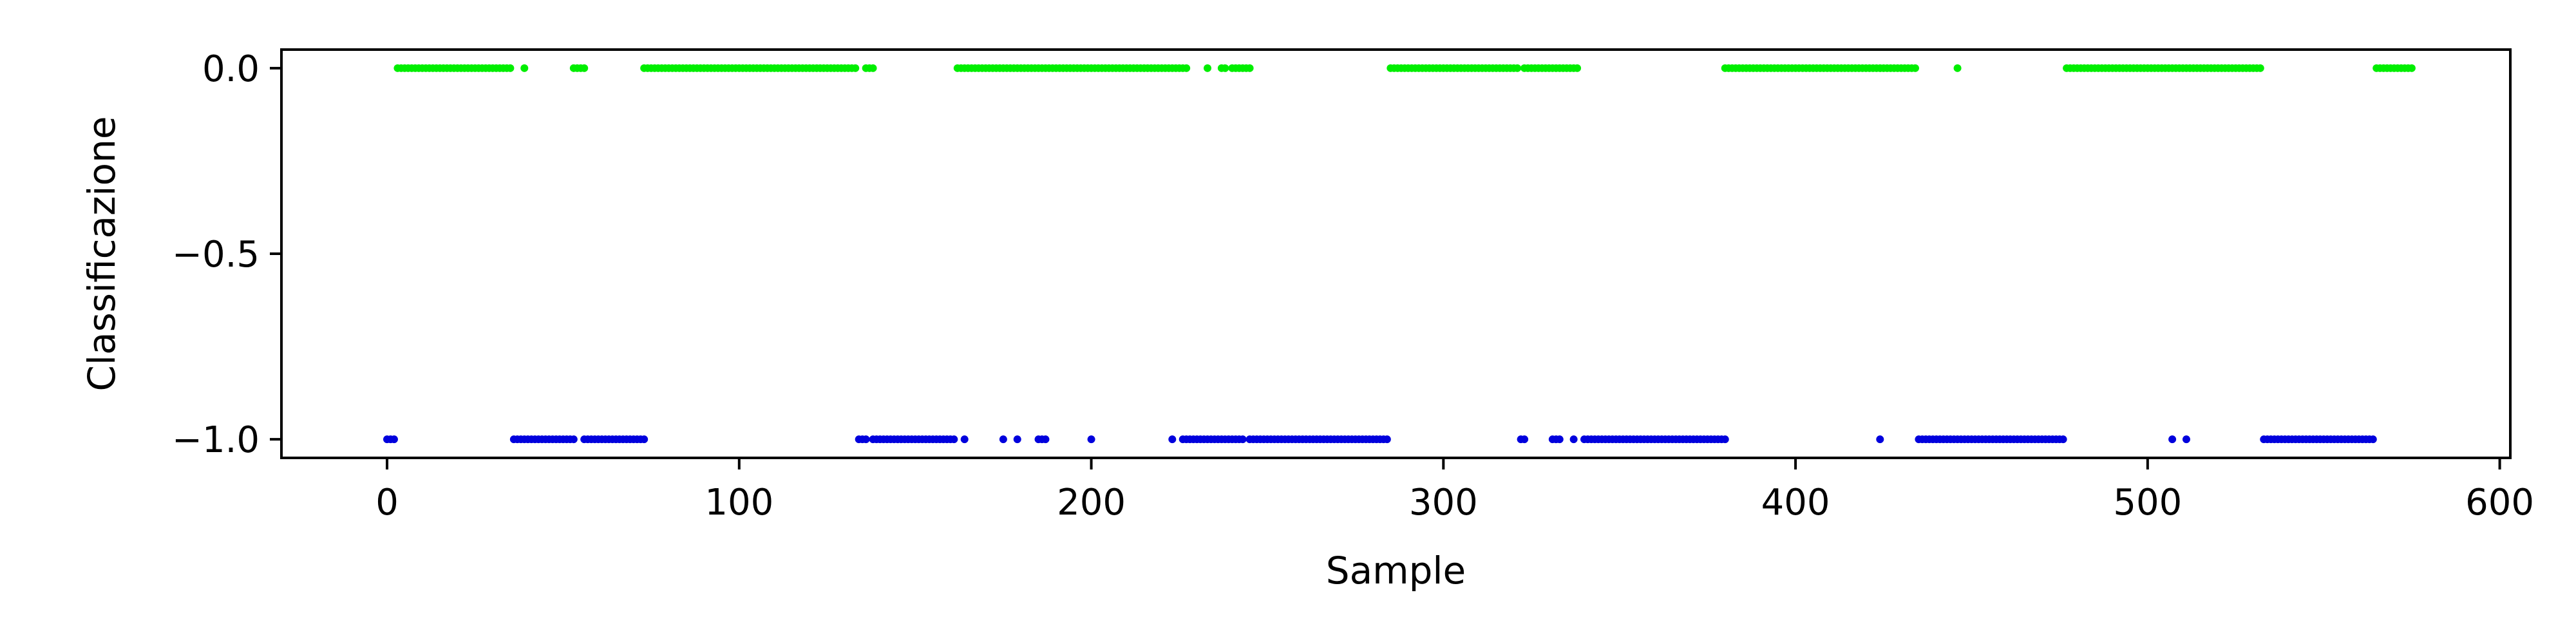 The height and width of the screenshot is (644, 2576). What do you see at coordinates (102, 254) in the screenshot?
I see `y-axis-label: Classificazione` at bounding box center [102, 254].